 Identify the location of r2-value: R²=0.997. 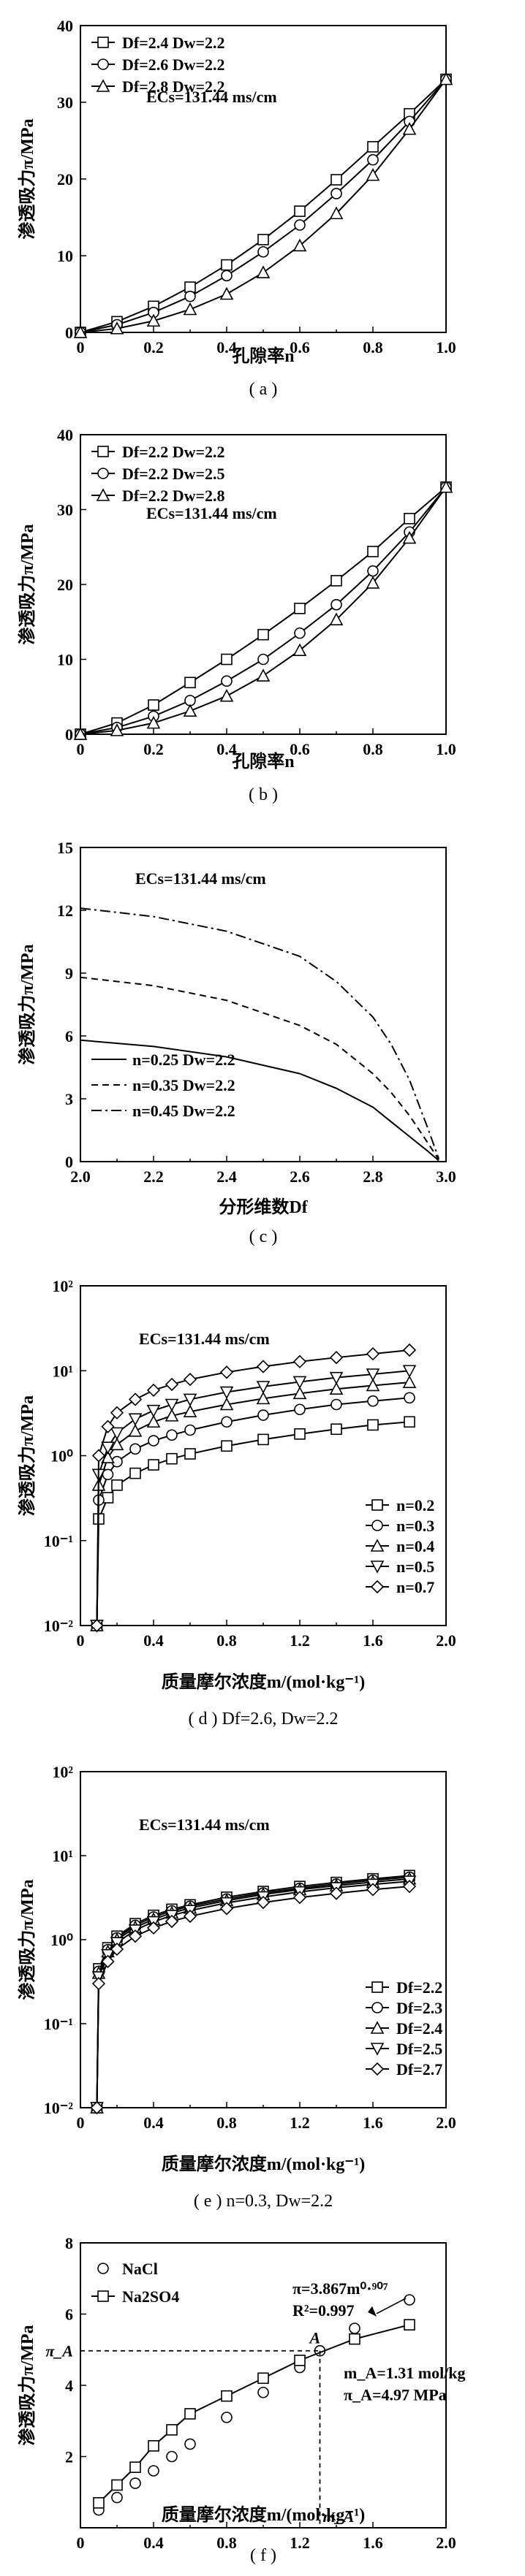
(323, 2311).